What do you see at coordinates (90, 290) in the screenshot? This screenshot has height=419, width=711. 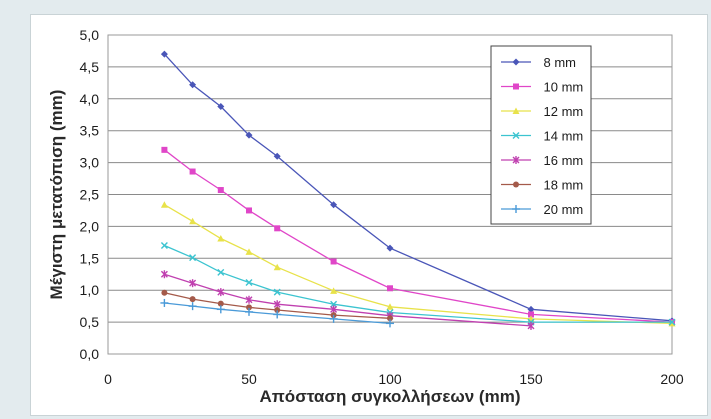 I see `y-tick-label: 1,0` at bounding box center [90, 290].